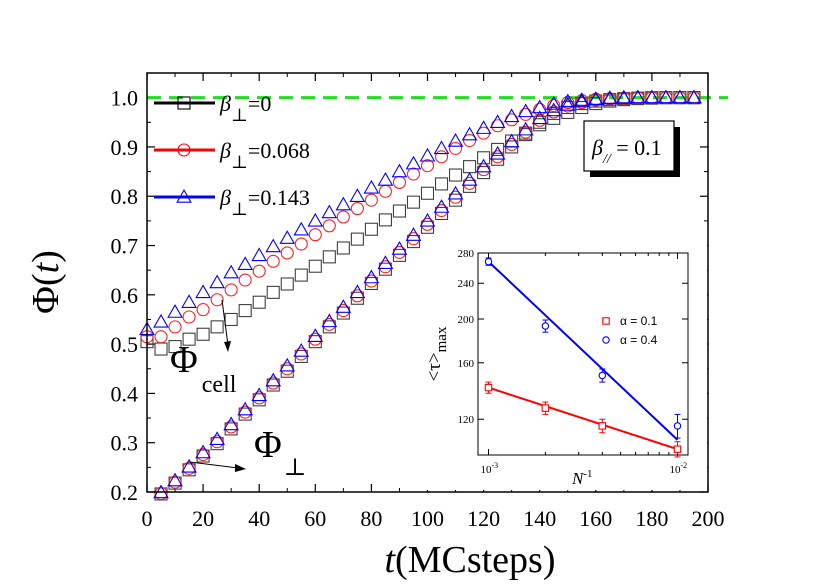 Image resolution: width=830 pixels, height=587 pixels. I want to click on inset-plot-frame, so click(583, 354).